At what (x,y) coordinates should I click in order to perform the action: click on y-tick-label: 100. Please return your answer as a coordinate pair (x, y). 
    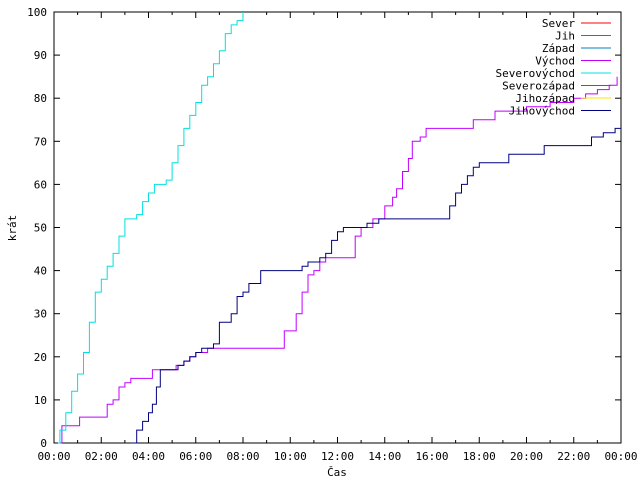
    Looking at the image, I should click on (37, 12).